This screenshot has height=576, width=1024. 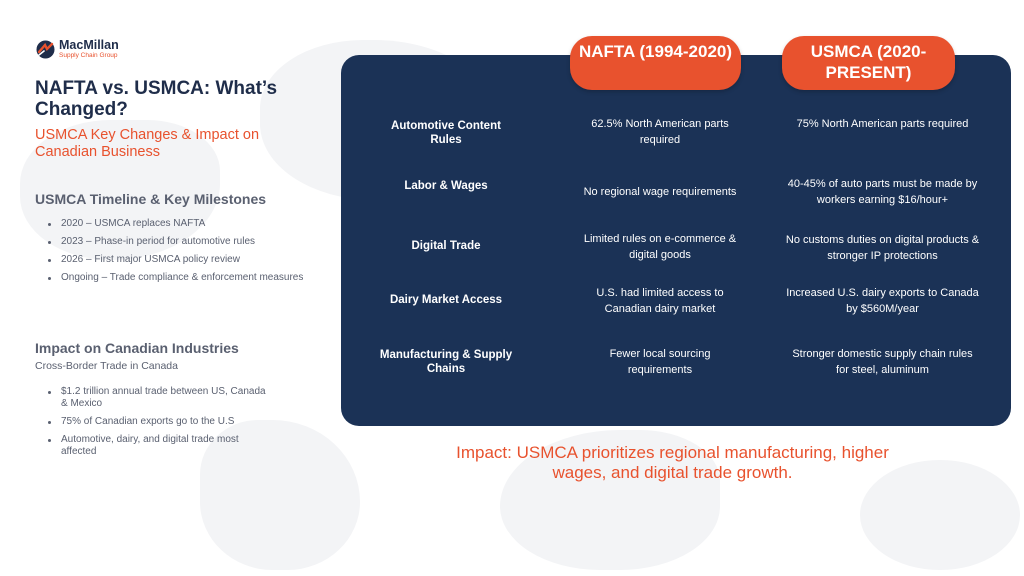 What do you see at coordinates (660, 362) in the screenshot?
I see `nafta-cell-manufacturing: Fewer local sourcing requirements` at bounding box center [660, 362].